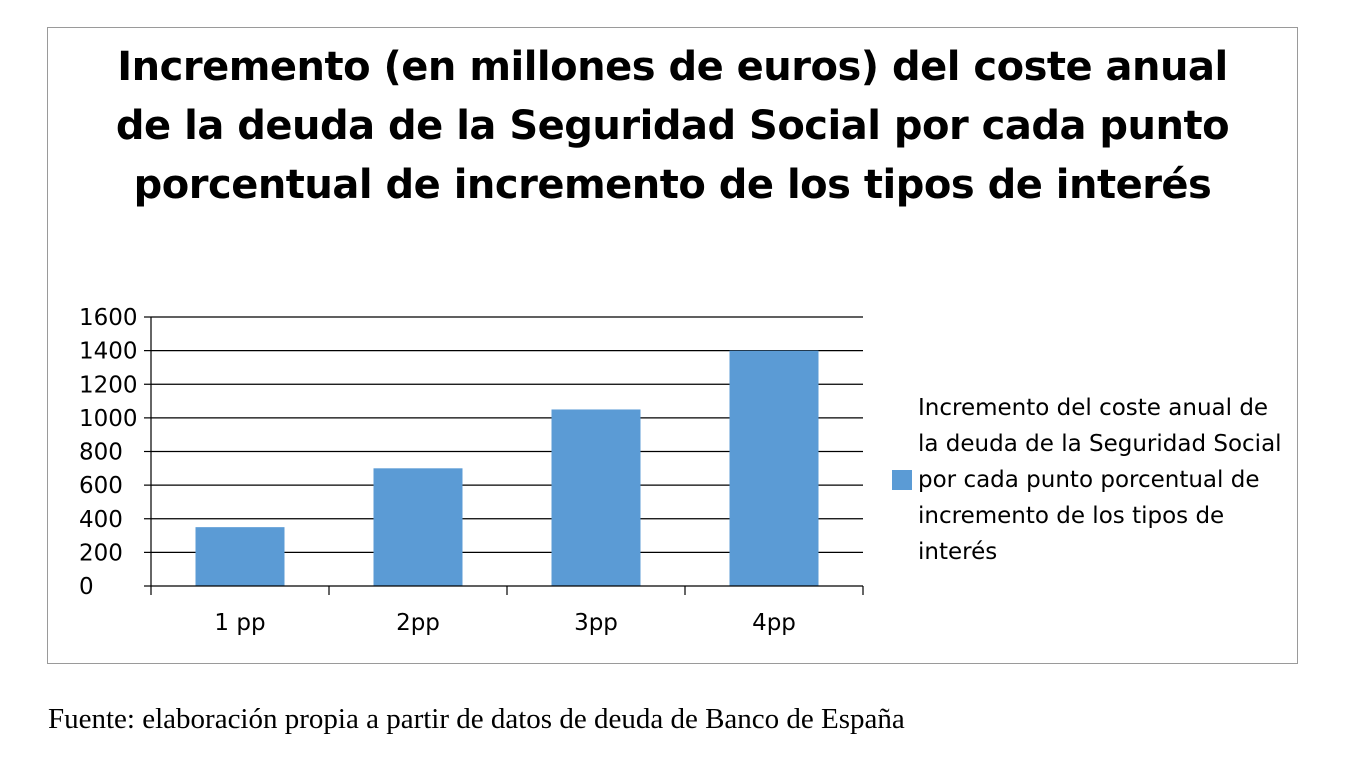 This screenshot has height=768, width=1352. I want to click on y-tick-labels: 0 200 400 600 800 1000 1200 1400 1600, so click(108, 452).